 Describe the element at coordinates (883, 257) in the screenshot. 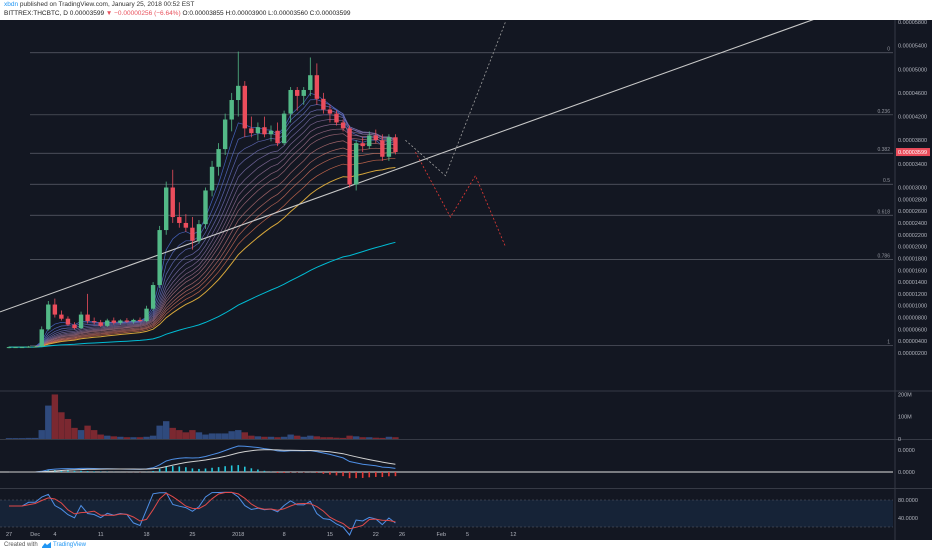

I see `fib-level-label: 0.786` at that location.